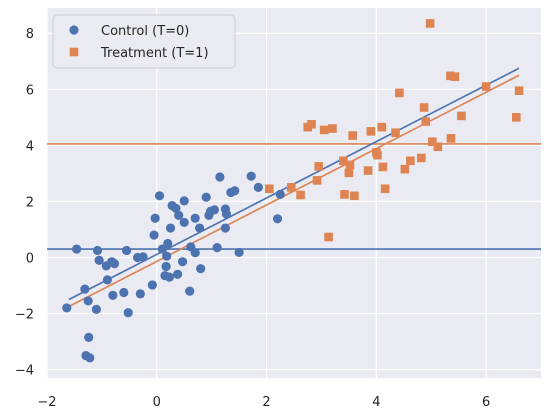 The height and width of the screenshot is (417, 551). What do you see at coordinates (24, 371) in the screenshot?
I see `y-tick-label: −4` at bounding box center [24, 371].